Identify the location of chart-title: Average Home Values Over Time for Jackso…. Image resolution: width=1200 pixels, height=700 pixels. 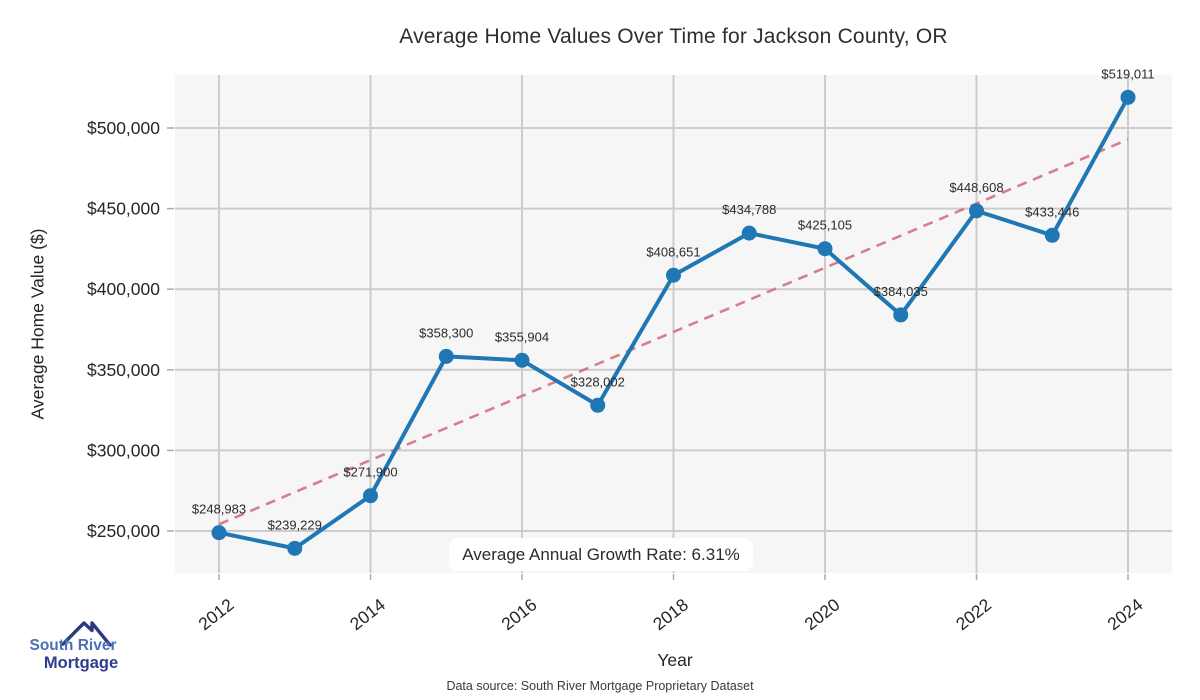
(673, 36).